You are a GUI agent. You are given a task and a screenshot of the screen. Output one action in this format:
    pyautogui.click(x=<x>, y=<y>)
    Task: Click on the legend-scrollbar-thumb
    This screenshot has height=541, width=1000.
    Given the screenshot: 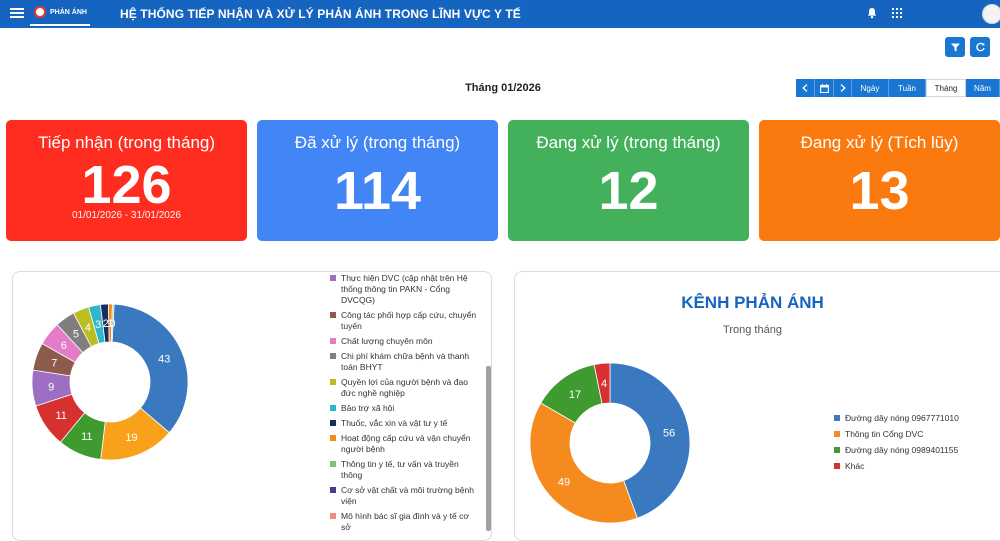 What is the action you would take?
    pyautogui.click(x=488, y=448)
    